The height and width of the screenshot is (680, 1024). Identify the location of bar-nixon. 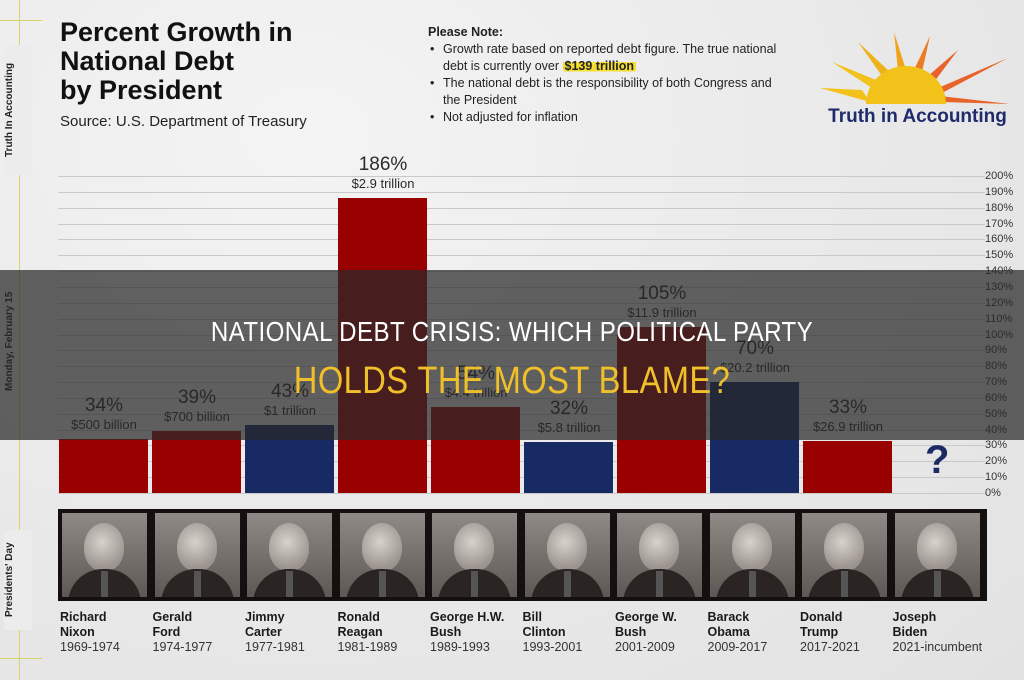
(103, 466).